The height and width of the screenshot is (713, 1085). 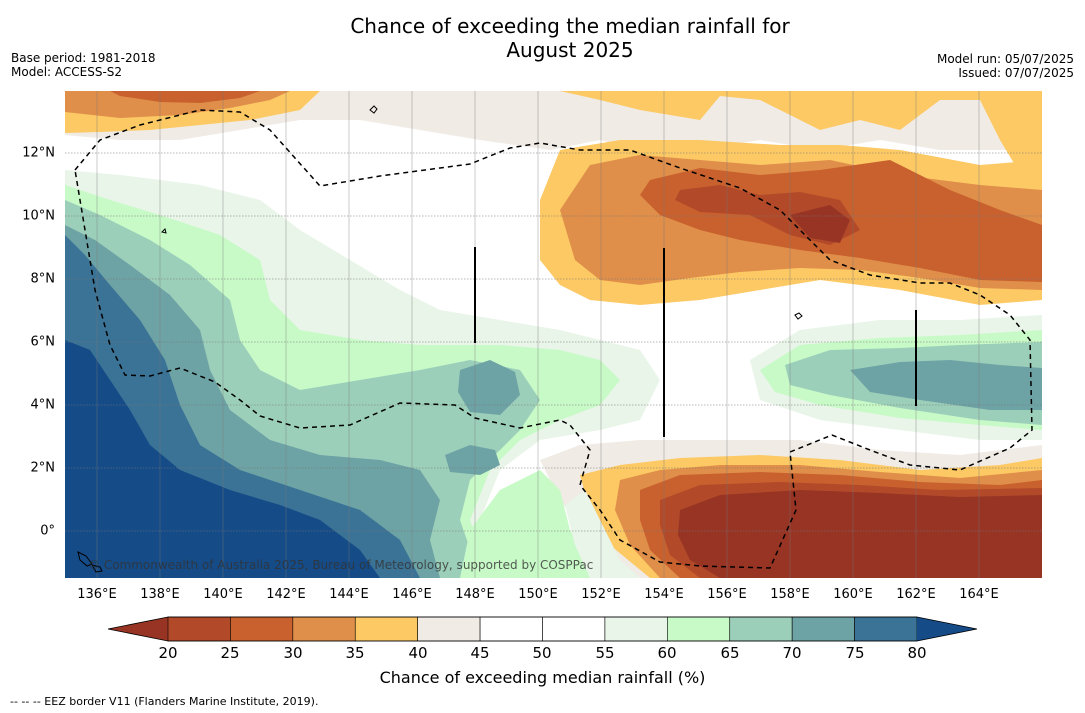 I want to click on x-tick-label: 140°E, so click(x=223, y=594).